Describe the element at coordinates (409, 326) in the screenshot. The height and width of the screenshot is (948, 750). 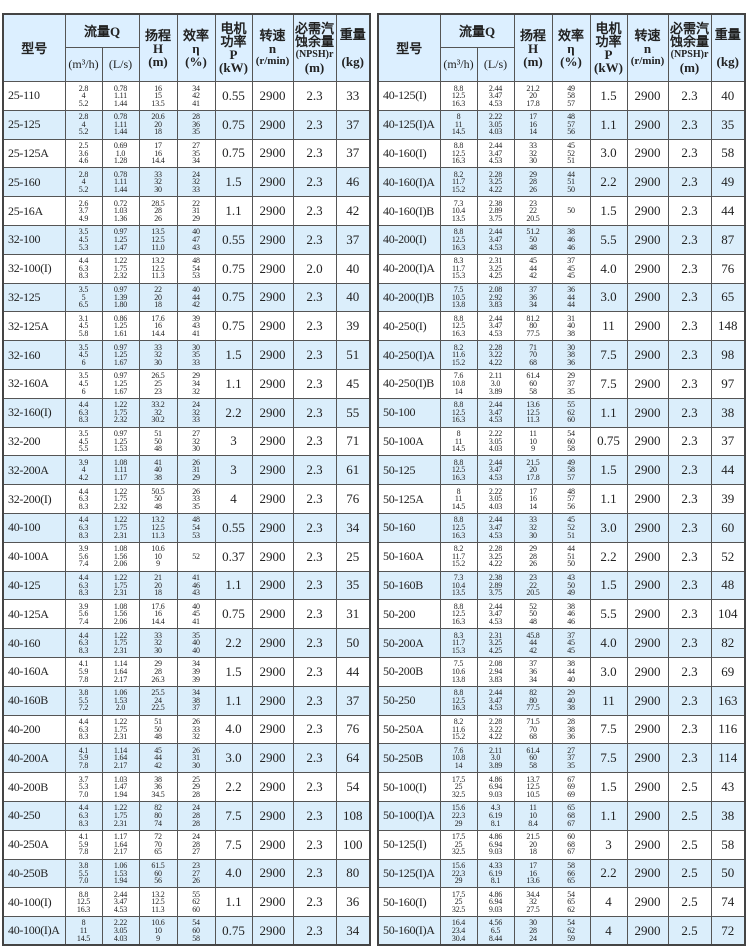
I see `cell-model: 40-250(I)` at that location.